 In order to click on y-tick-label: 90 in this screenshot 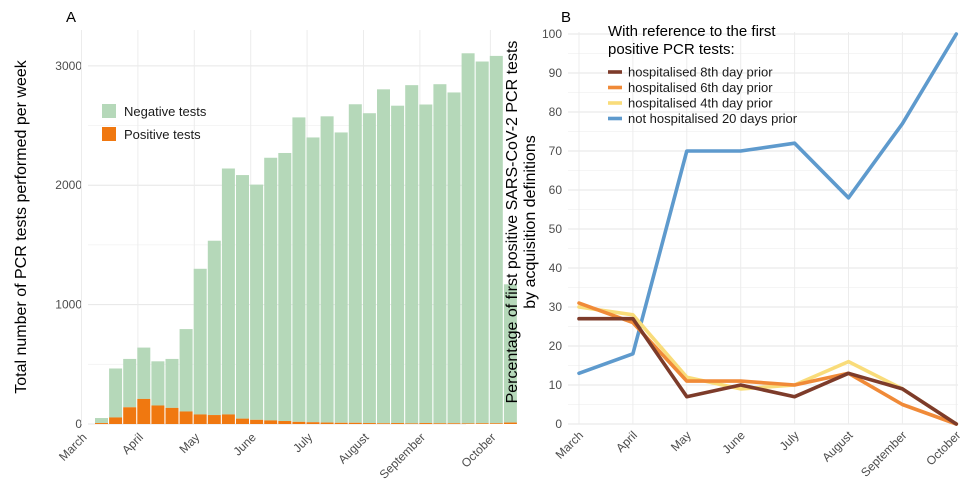, I will do `click(556, 73)`.